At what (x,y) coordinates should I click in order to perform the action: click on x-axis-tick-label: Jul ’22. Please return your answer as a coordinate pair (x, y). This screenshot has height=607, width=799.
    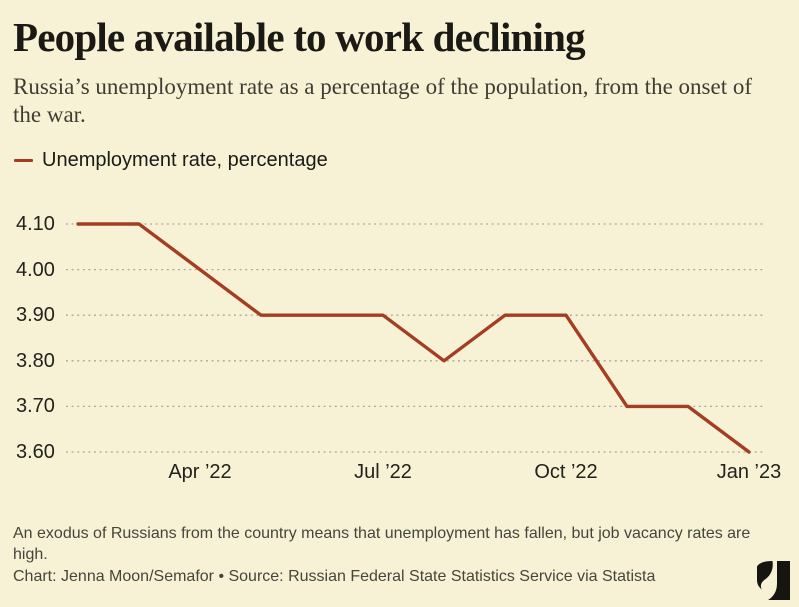
    Looking at the image, I should click on (383, 472).